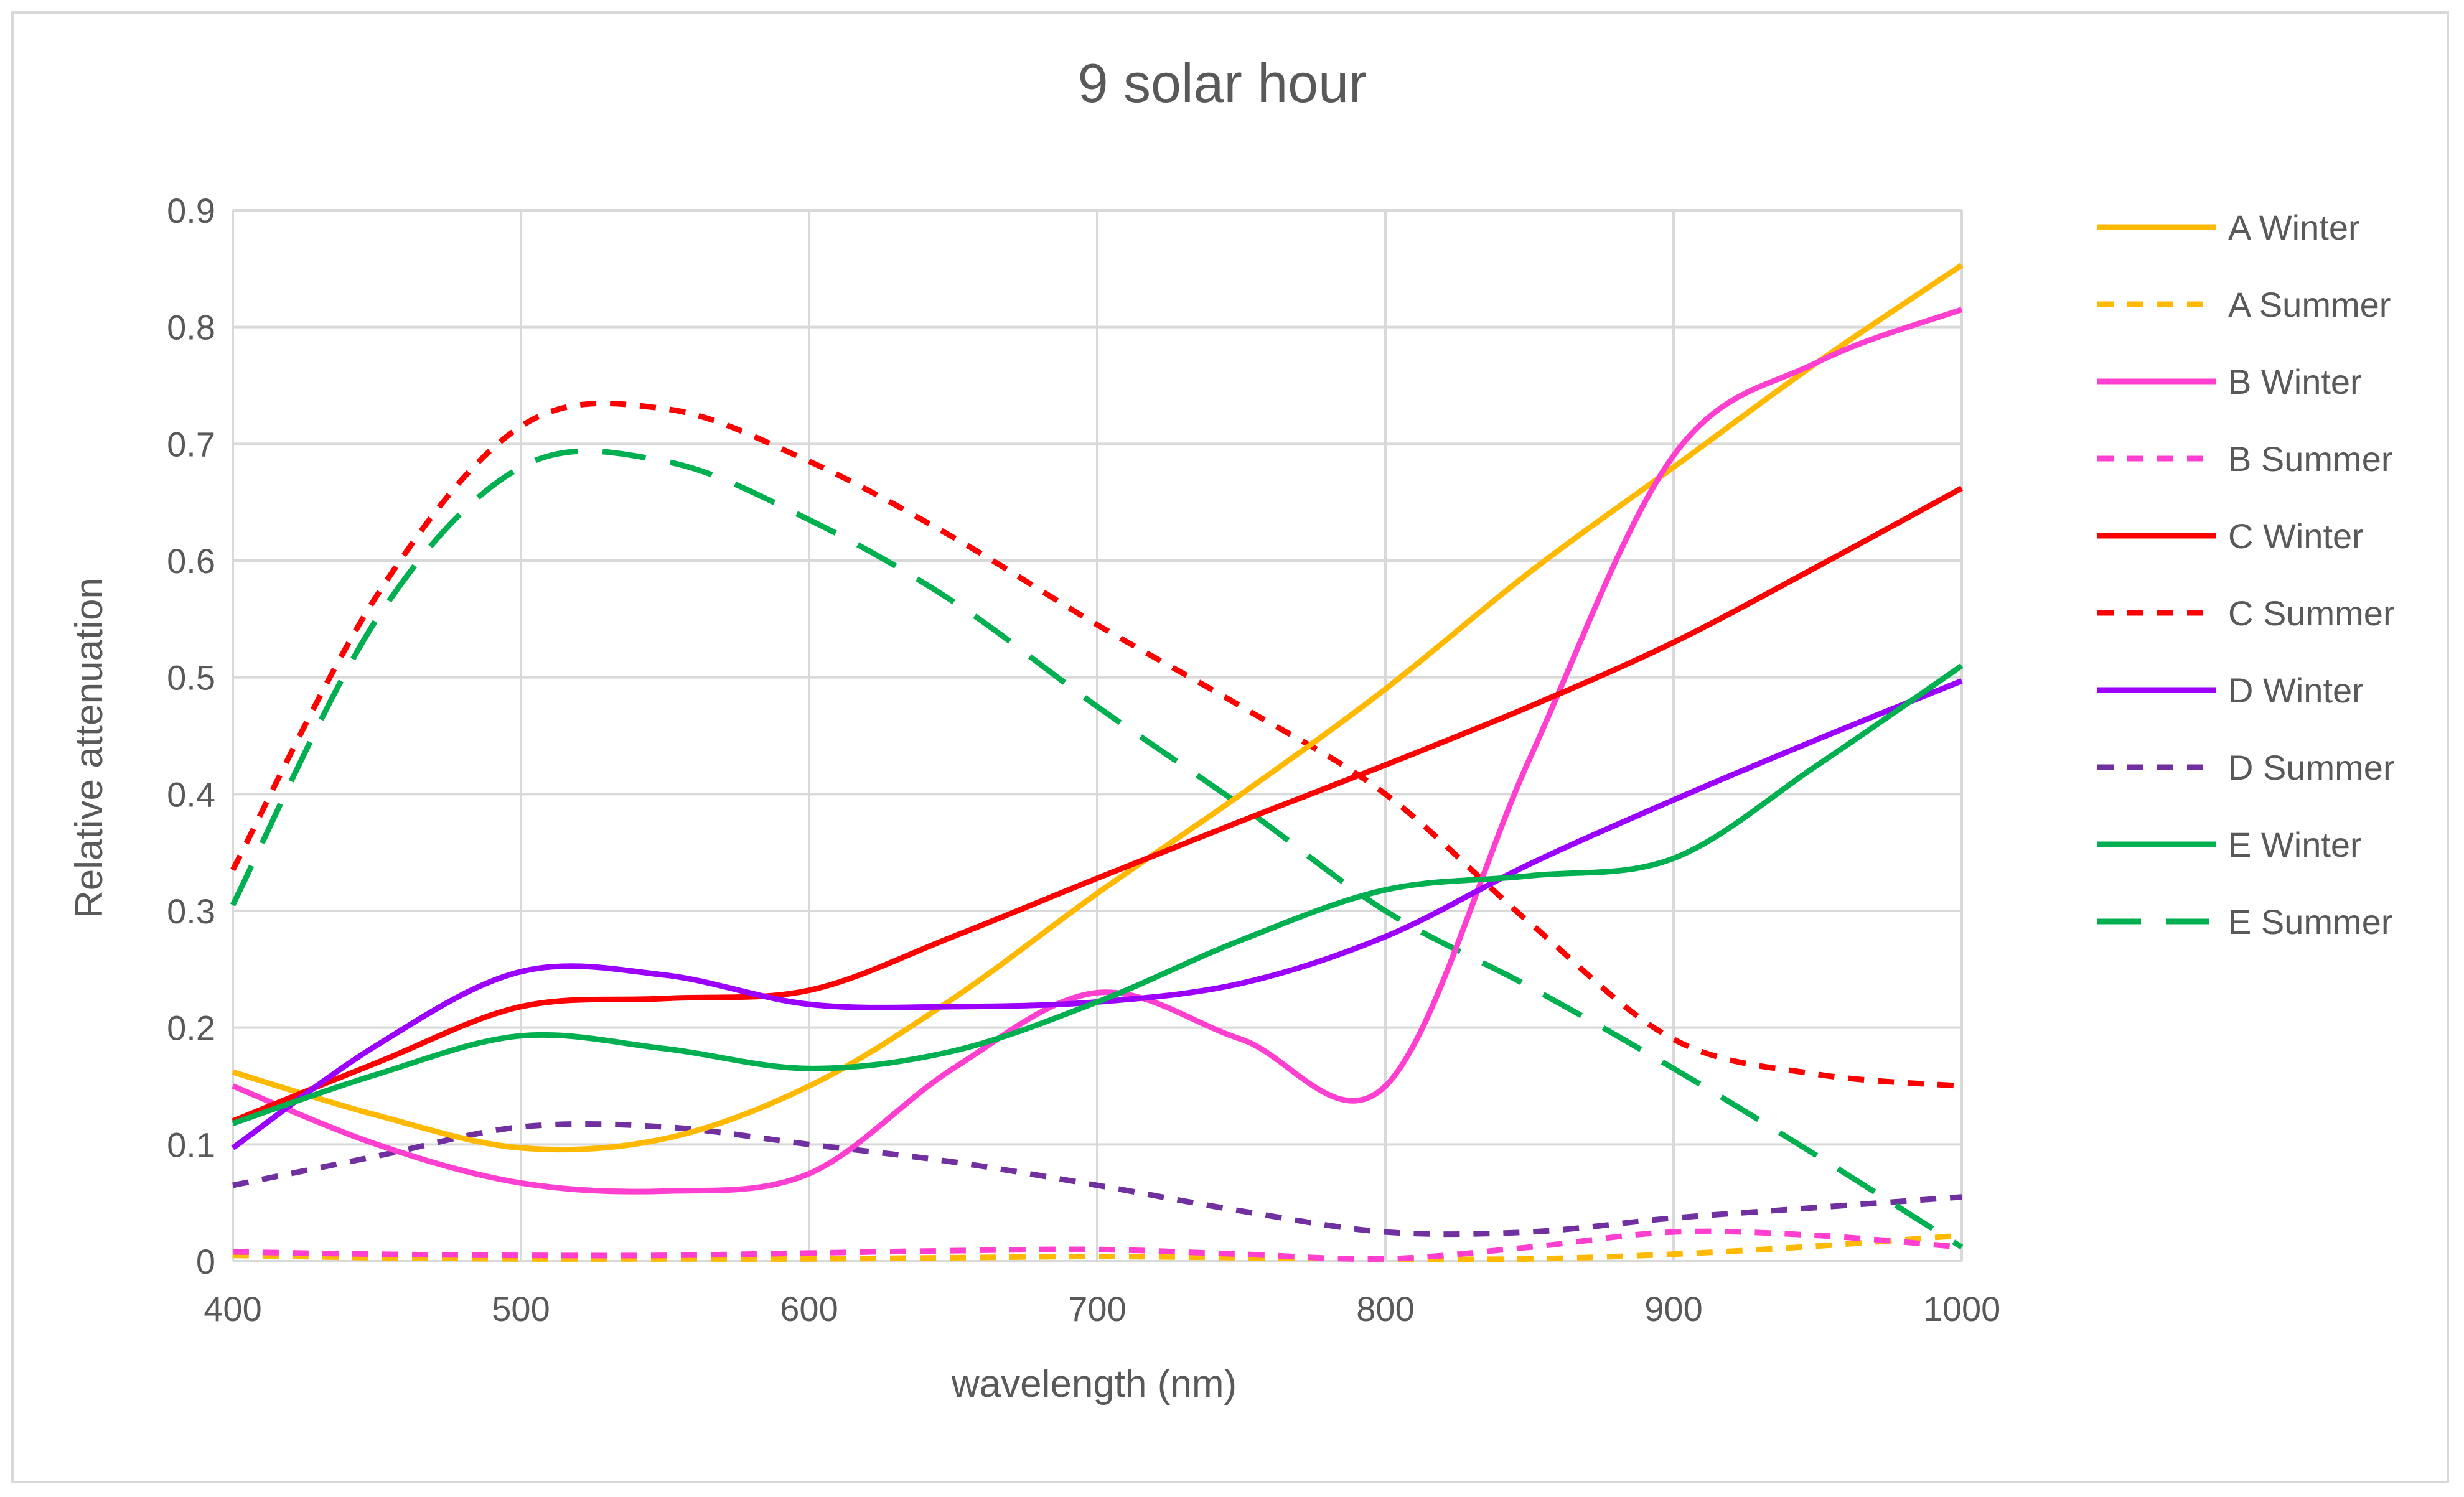 This screenshot has width=2464, height=1497. What do you see at coordinates (1385, 1308) in the screenshot?
I see `x-tick-label: 800` at bounding box center [1385, 1308].